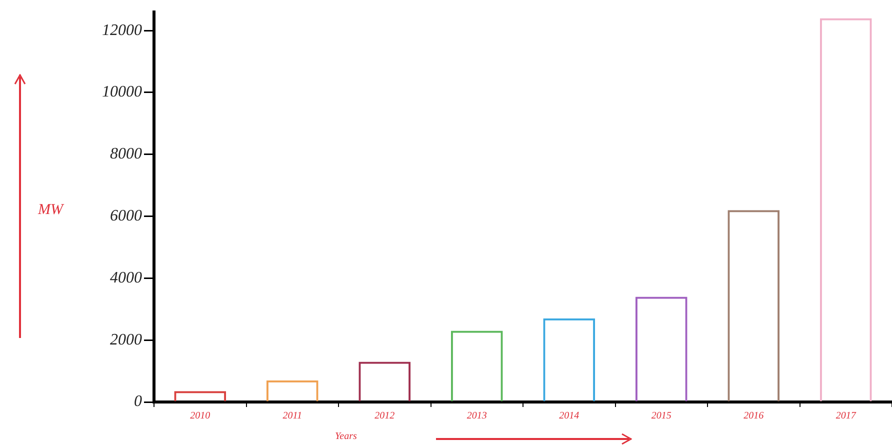 This screenshot has width=892, height=447. What do you see at coordinates (292, 416) in the screenshot?
I see `x-tick-label: 2011` at bounding box center [292, 416].